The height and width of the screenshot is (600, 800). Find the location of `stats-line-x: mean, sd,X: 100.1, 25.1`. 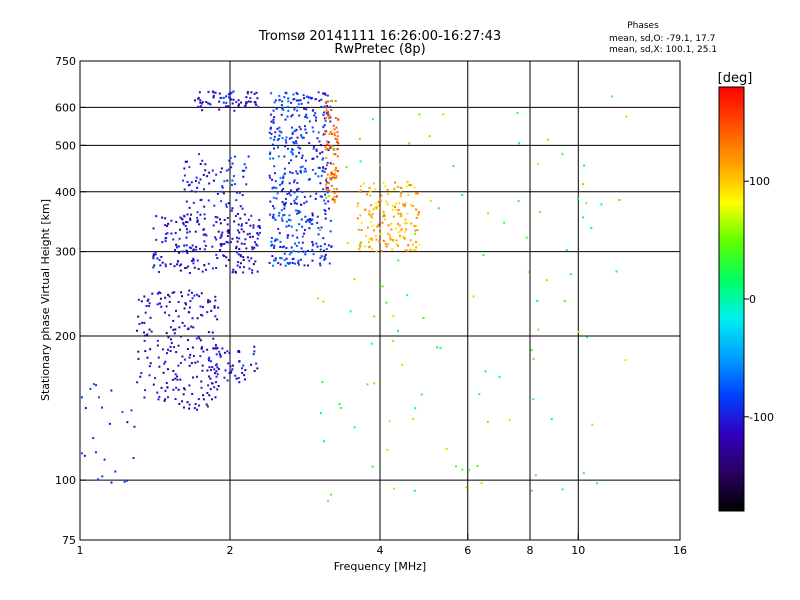

stats-line-x: mean, sd,X: 100.1, 25.1 is located at coordinates (663, 50).